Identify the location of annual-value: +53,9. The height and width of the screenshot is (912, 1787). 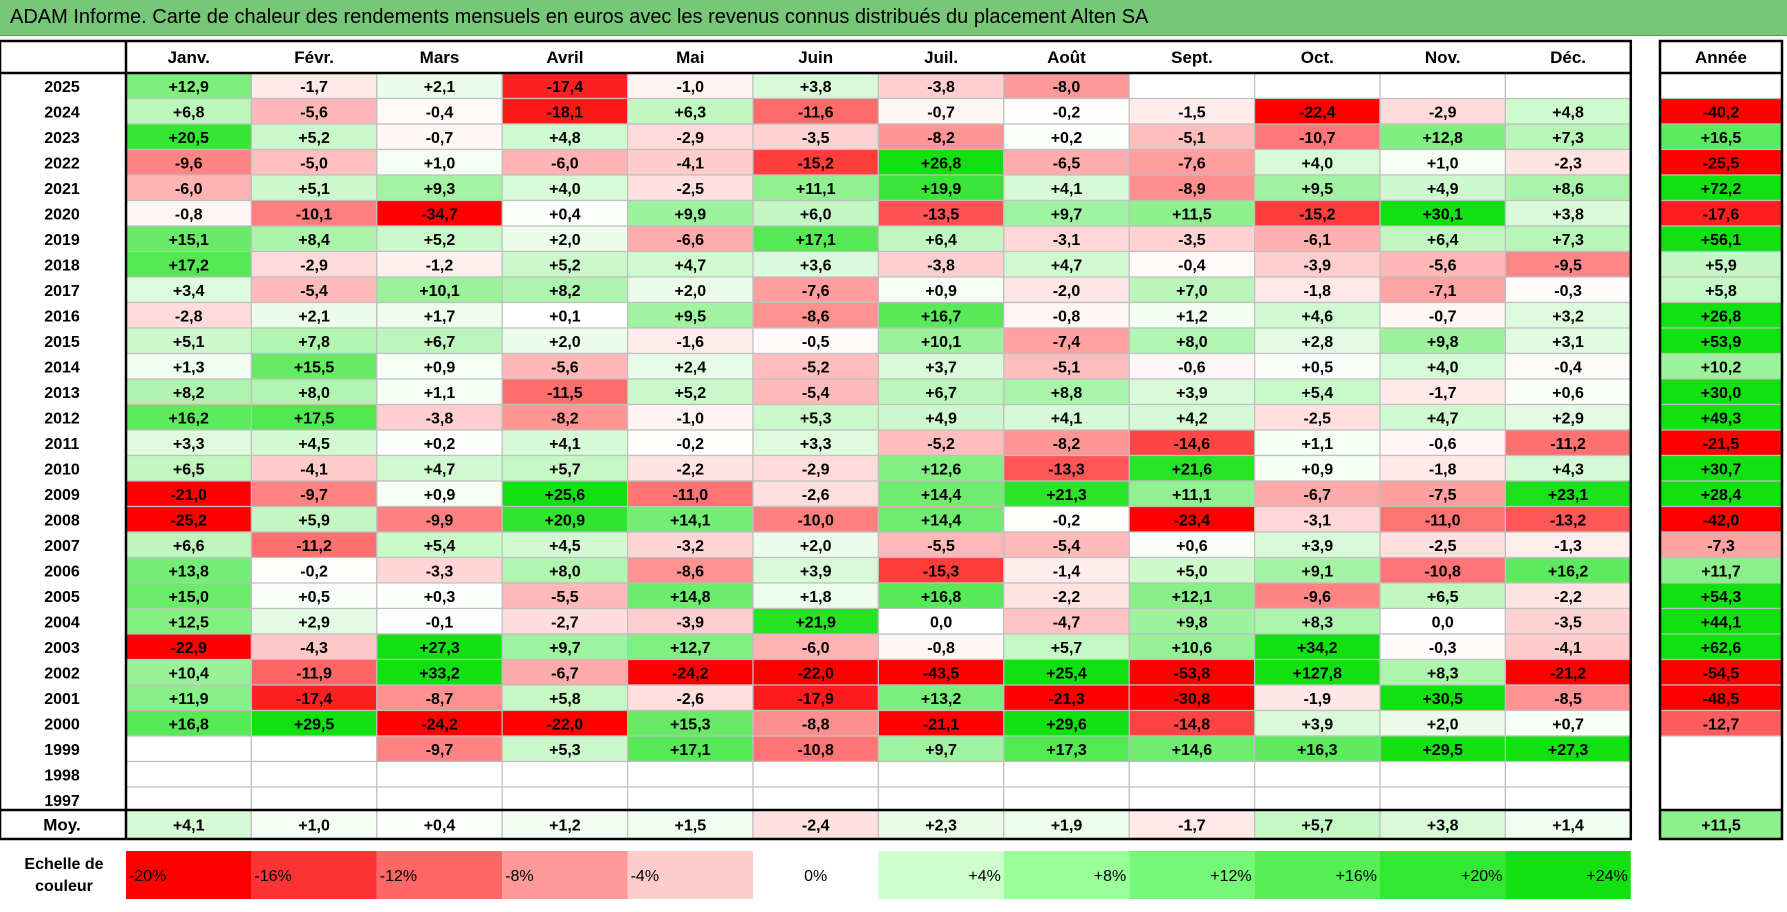
(1721, 342).